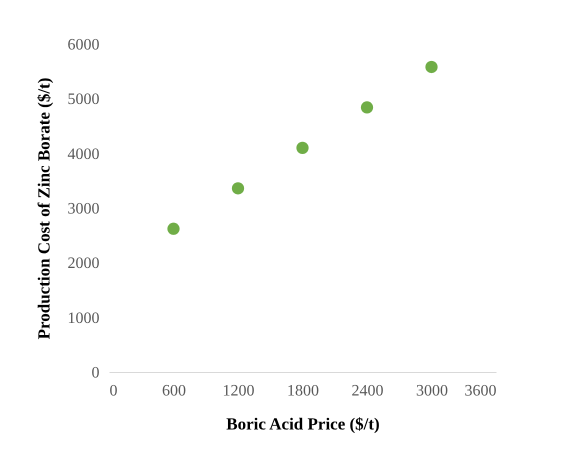  I want to click on x-tick-label: 0, so click(114, 391).